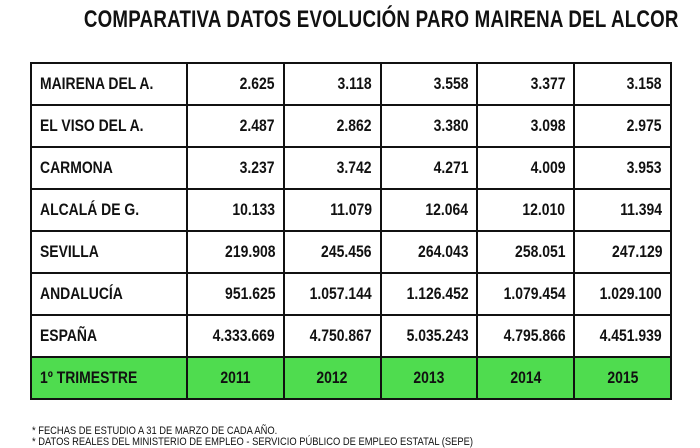 This screenshot has width=700, height=448. Describe the element at coordinates (451, 167) in the screenshot. I see `value-cell-text: 4.271` at that location.